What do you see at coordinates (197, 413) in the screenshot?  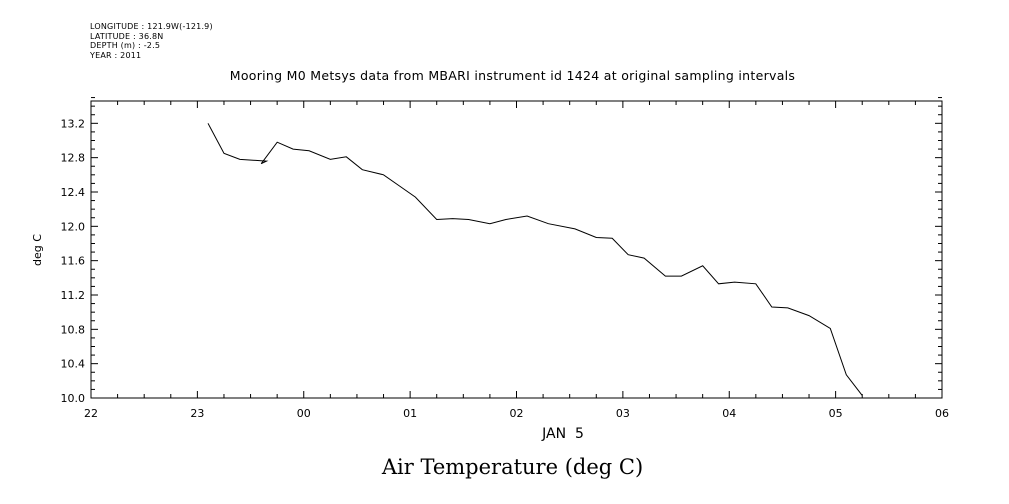 I see `x-tick-label: 23` at bounding box center [197, 413].